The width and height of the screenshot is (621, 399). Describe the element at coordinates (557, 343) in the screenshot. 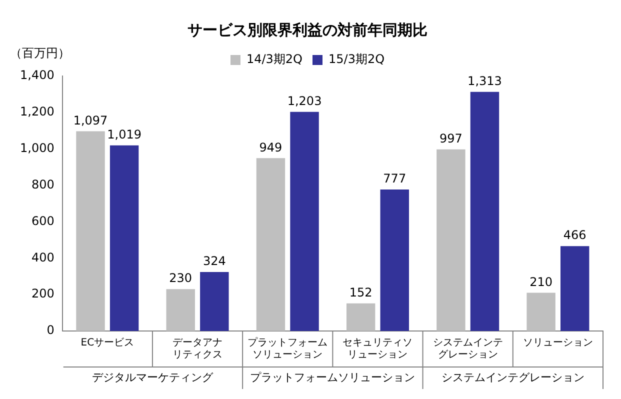

I see `x-tick-label: ソリューション` at that location.